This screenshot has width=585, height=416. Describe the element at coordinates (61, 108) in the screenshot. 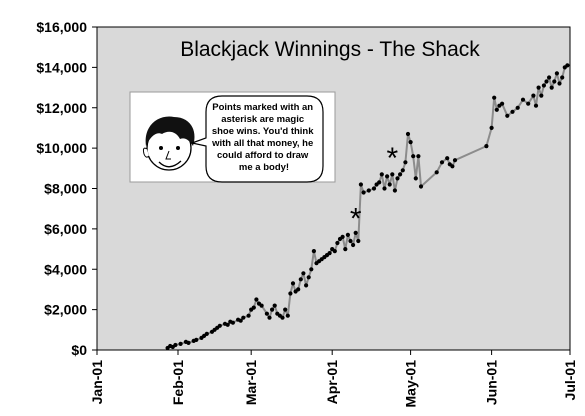

I see `y-tick-label: $12,000` at that location.